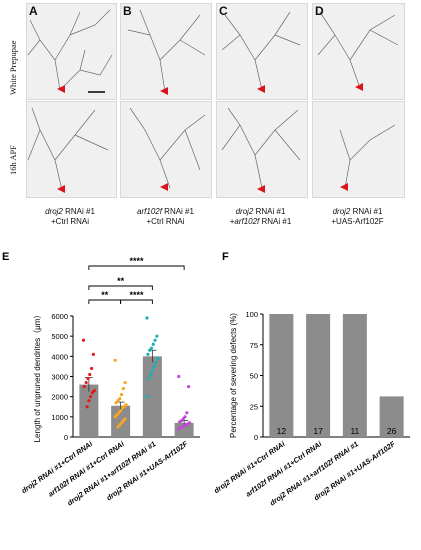  What do you see at coordinates (127, 11) in the screenshot?
I see `panel-letter-b: B` at bounding box center [127, 11].